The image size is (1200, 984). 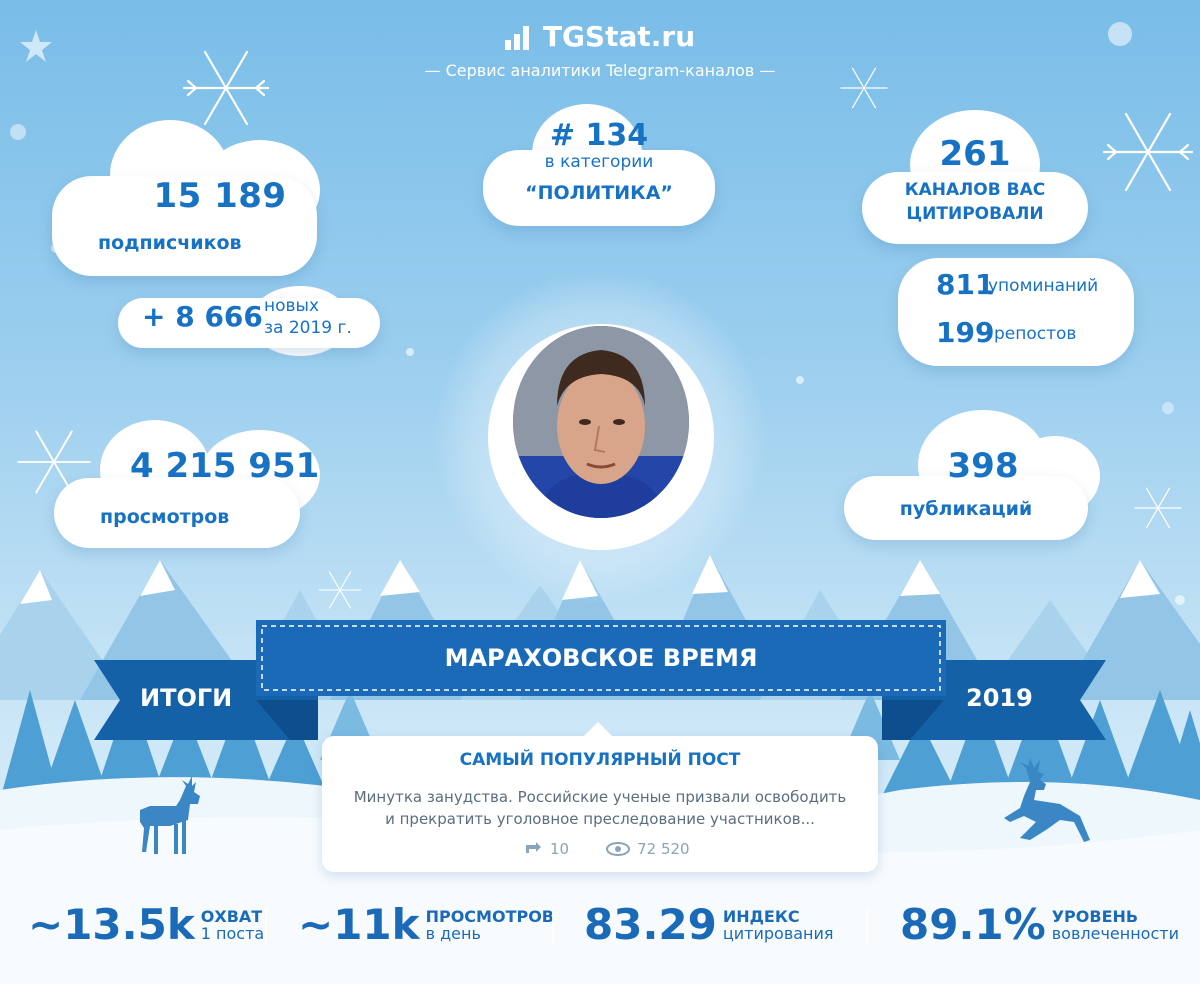 I want to click on eye-icon, so click(x=618, y=849).